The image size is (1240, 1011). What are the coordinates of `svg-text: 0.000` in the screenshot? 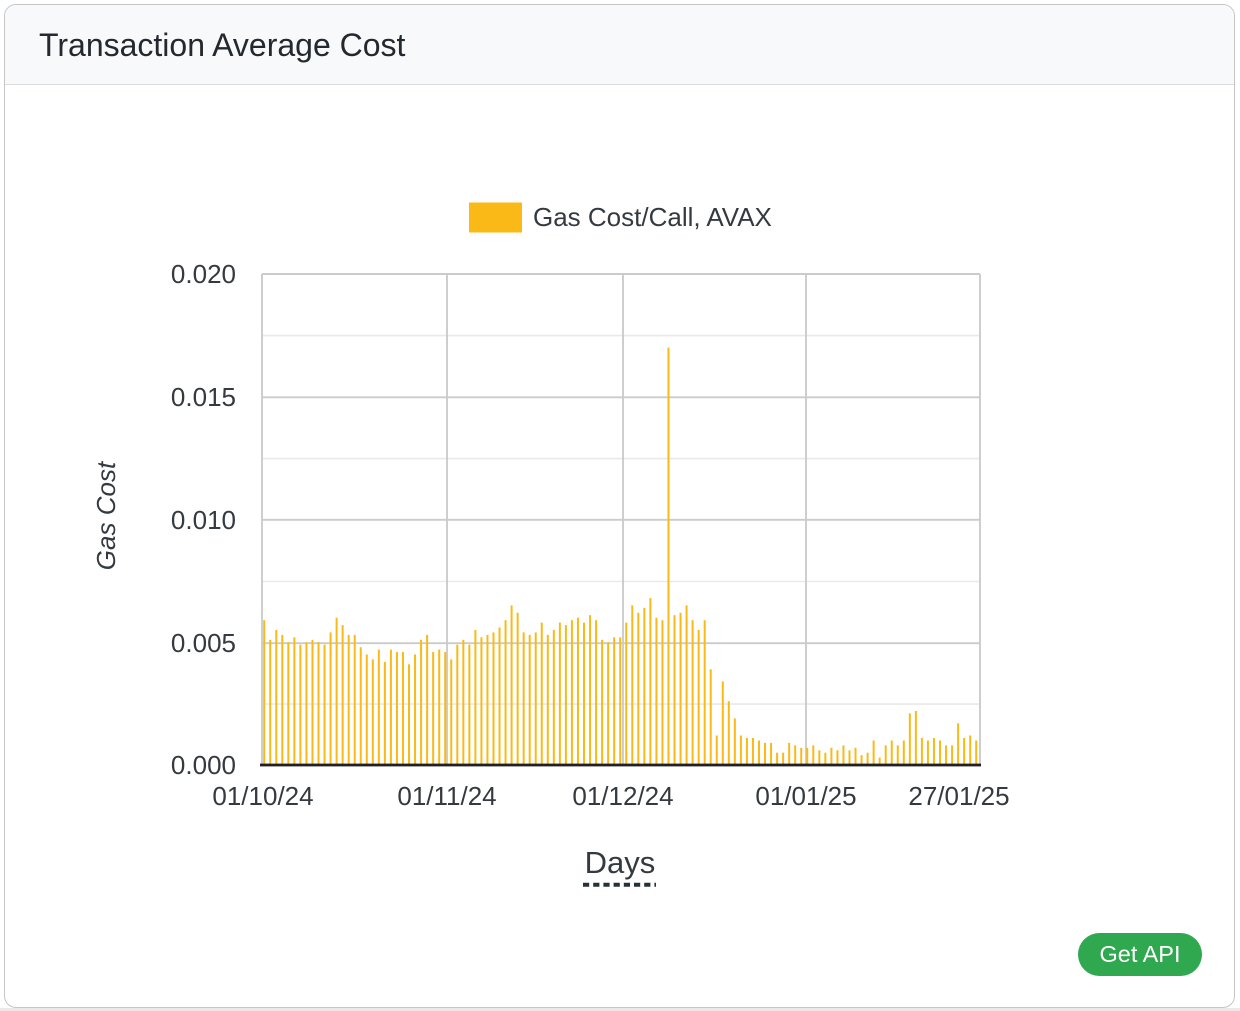 It's located at (203, 765).